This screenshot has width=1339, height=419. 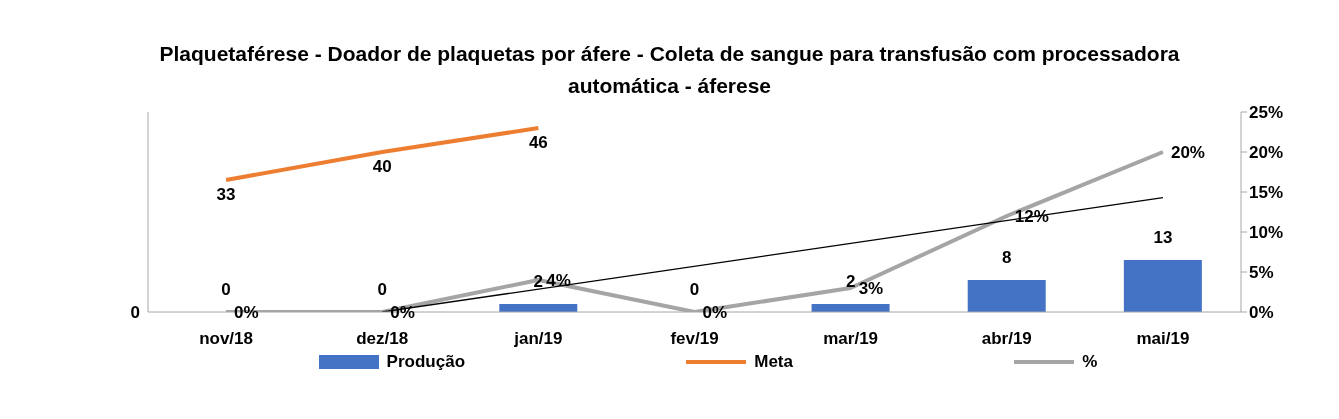 What do you see at coordinates (1266, 153) in the screenshot?
I see `y2-tick-label: 20%` at bounding box center [1266, 153].